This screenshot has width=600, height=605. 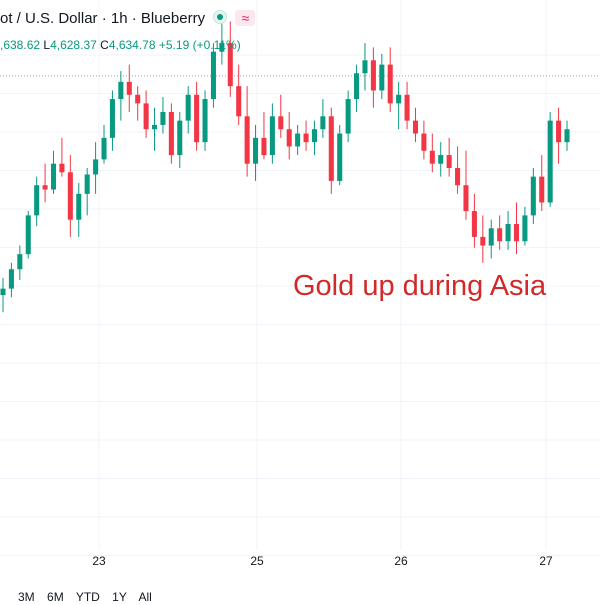 I want to click on change-value: +5.19 (+0.11%), so click(x=199, y=45).